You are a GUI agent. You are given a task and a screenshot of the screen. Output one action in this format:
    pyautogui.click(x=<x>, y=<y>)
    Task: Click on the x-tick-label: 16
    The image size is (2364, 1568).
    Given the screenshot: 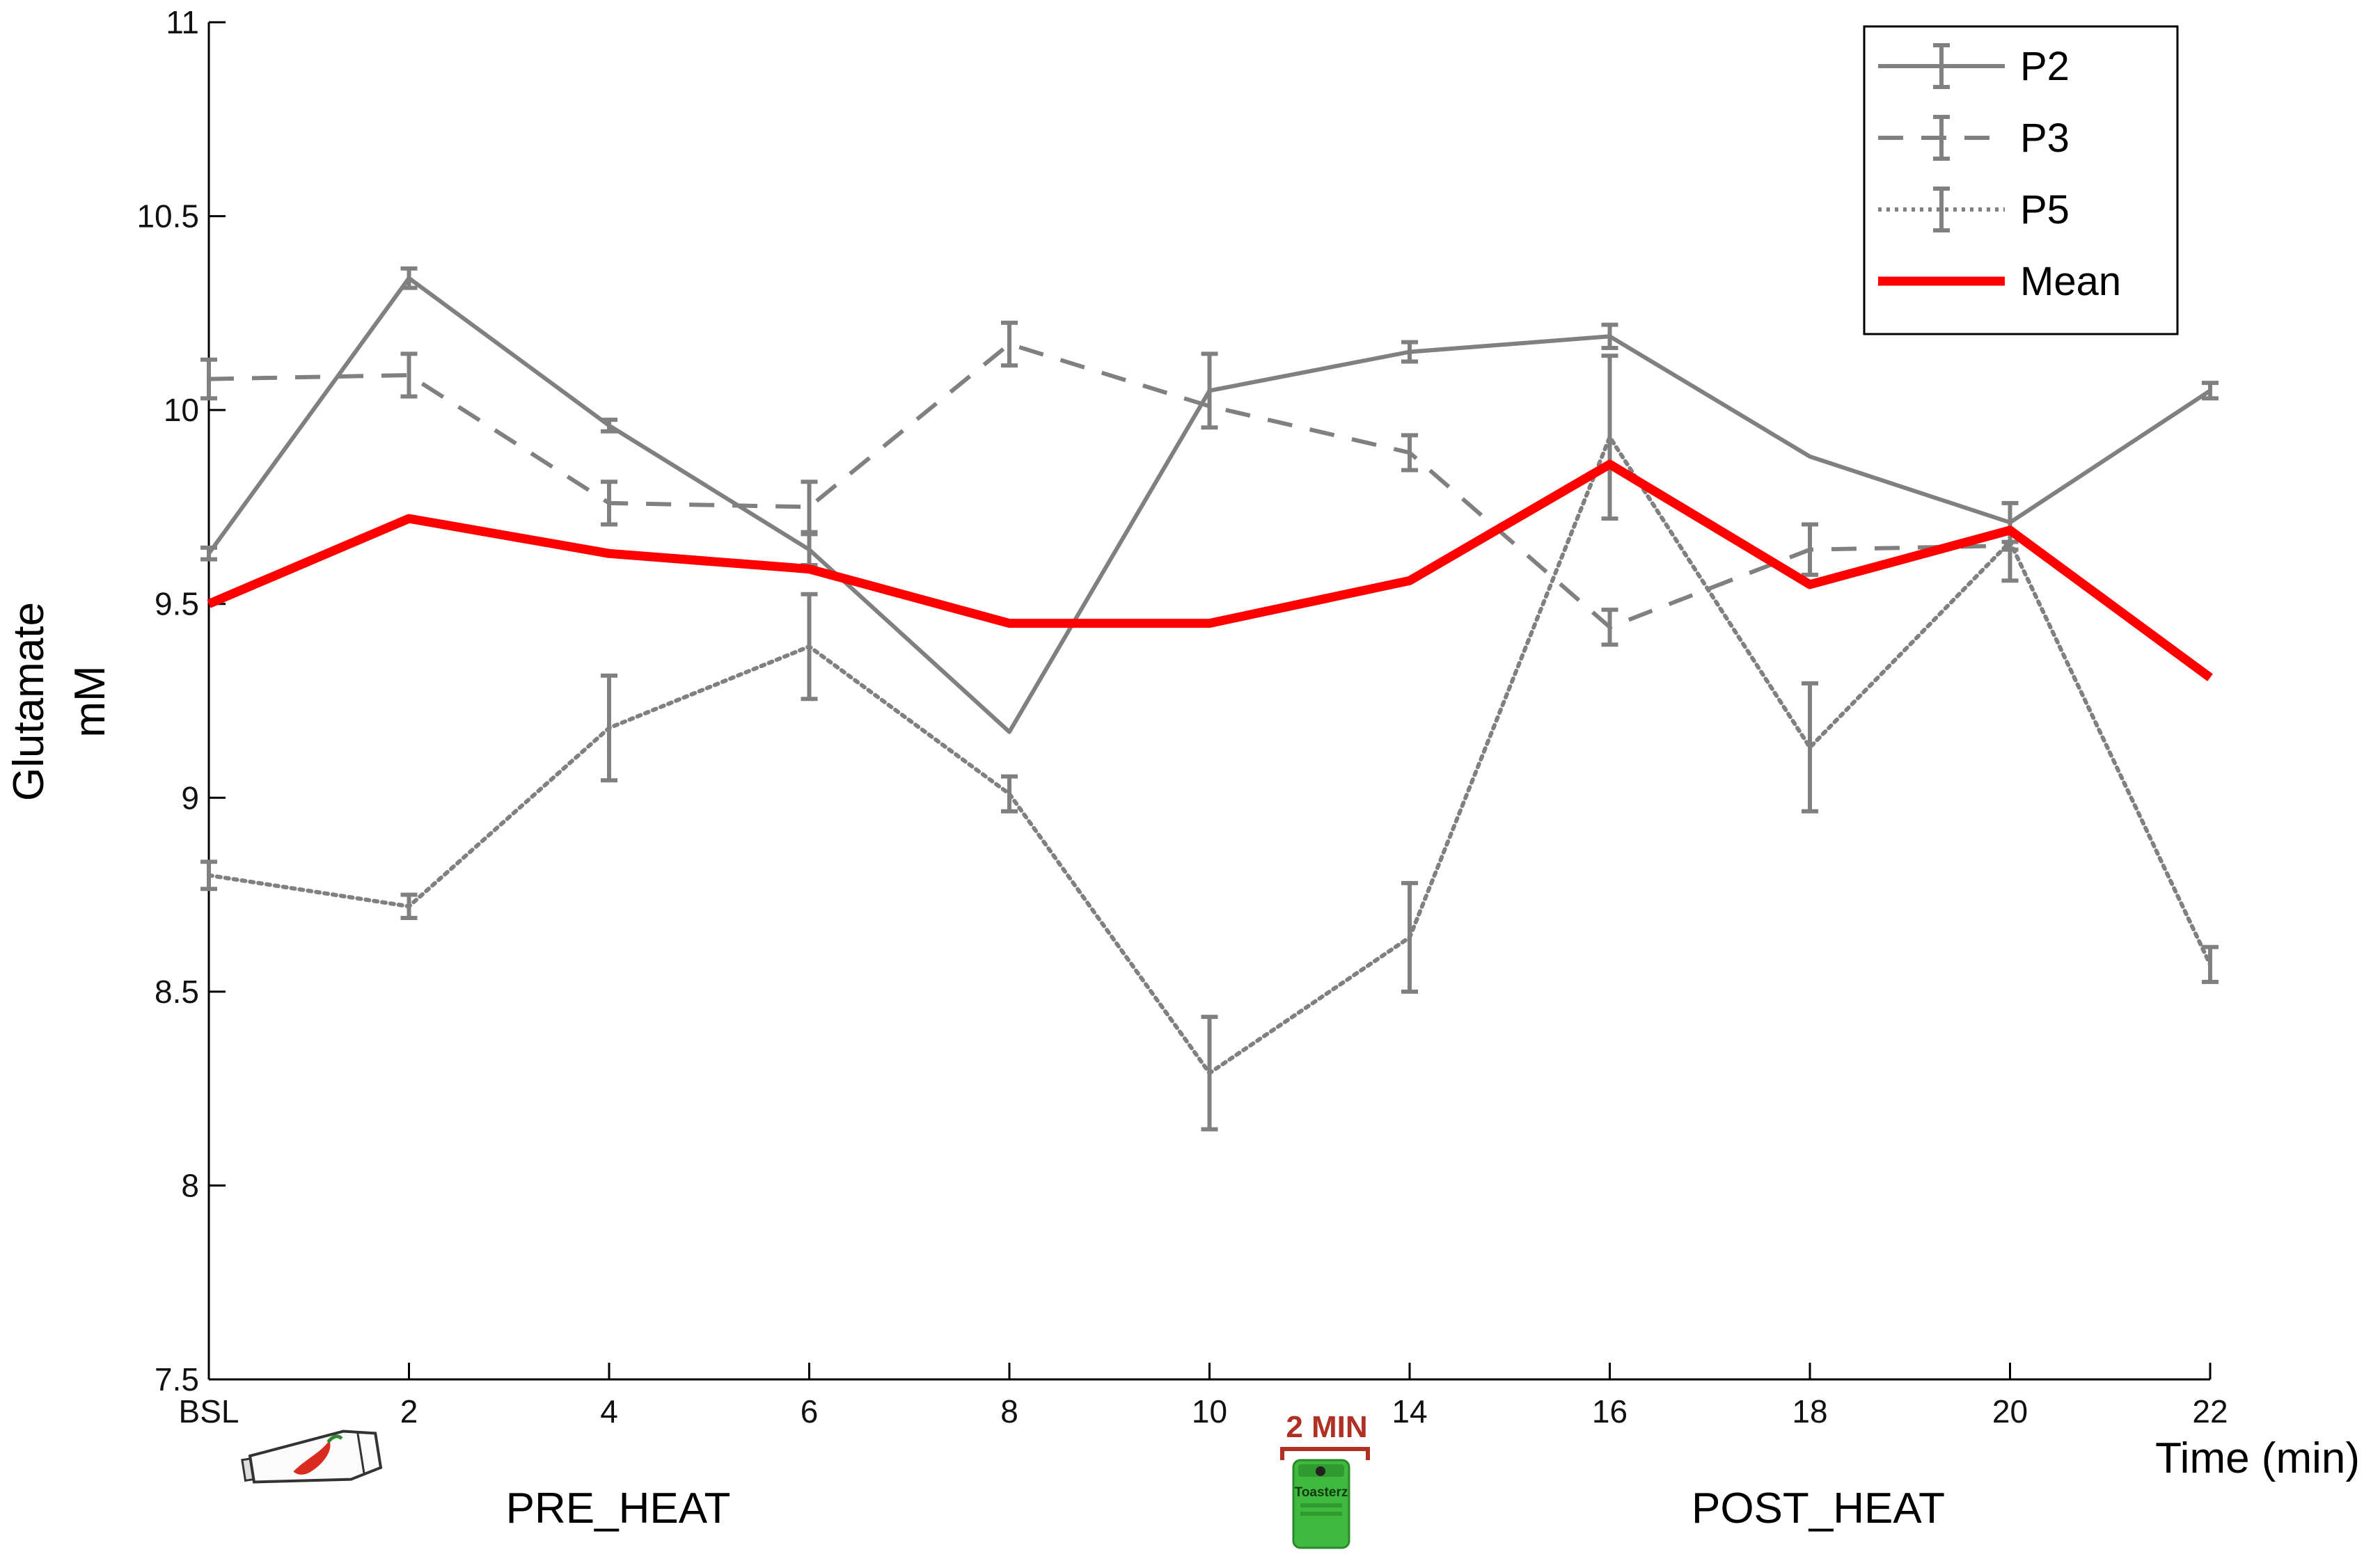 What is the action you would take?
    pyautogui.click(x=1610, y=1411)
    